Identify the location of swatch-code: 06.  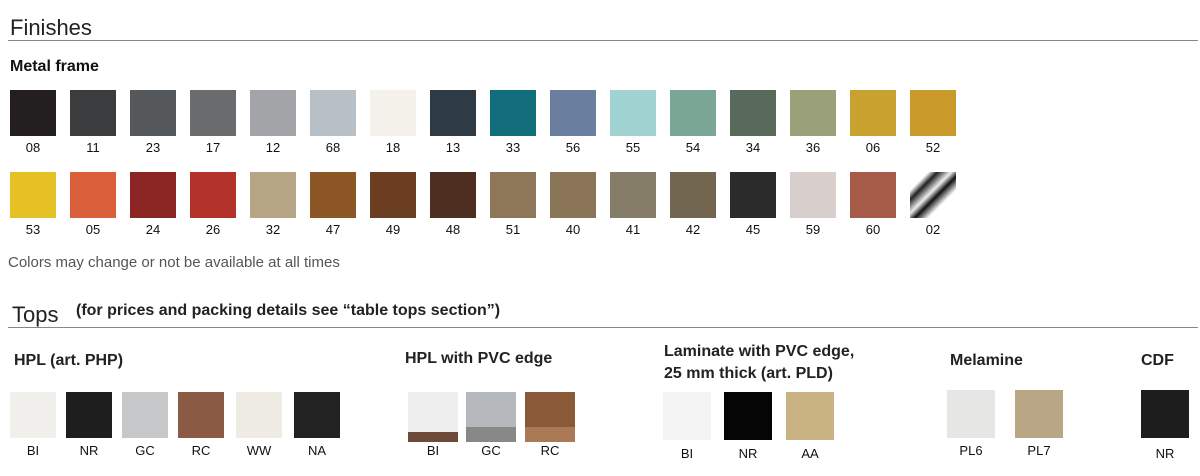
(873, 147).